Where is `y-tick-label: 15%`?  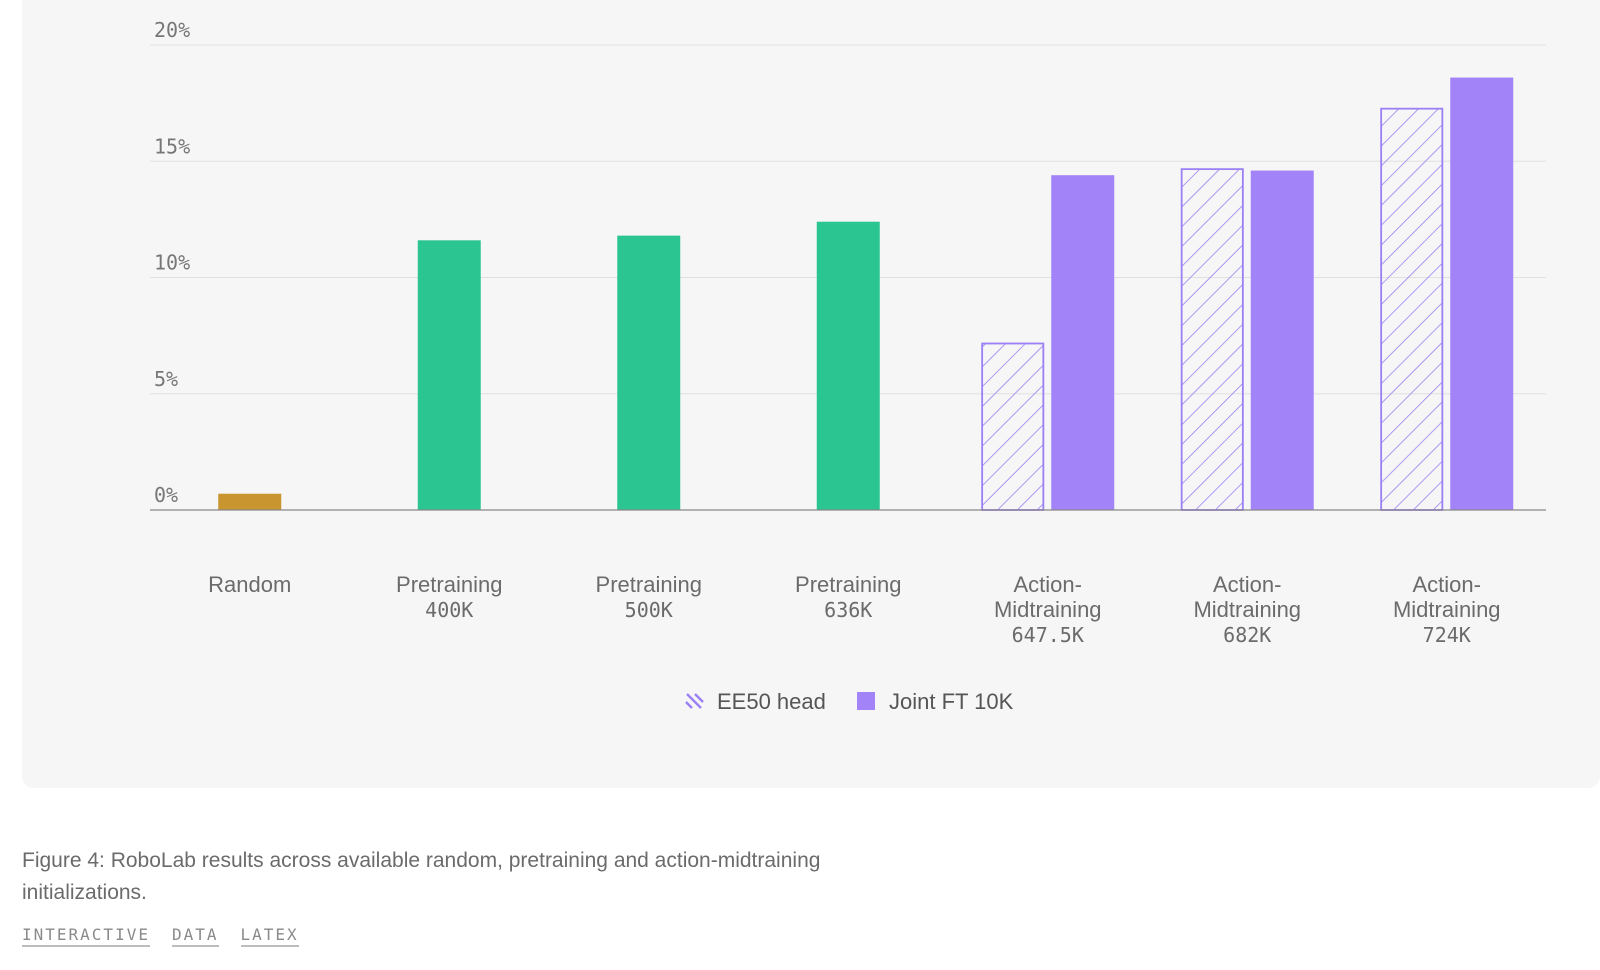 y-tick-label: 15% is located at coordinates (172, 146).